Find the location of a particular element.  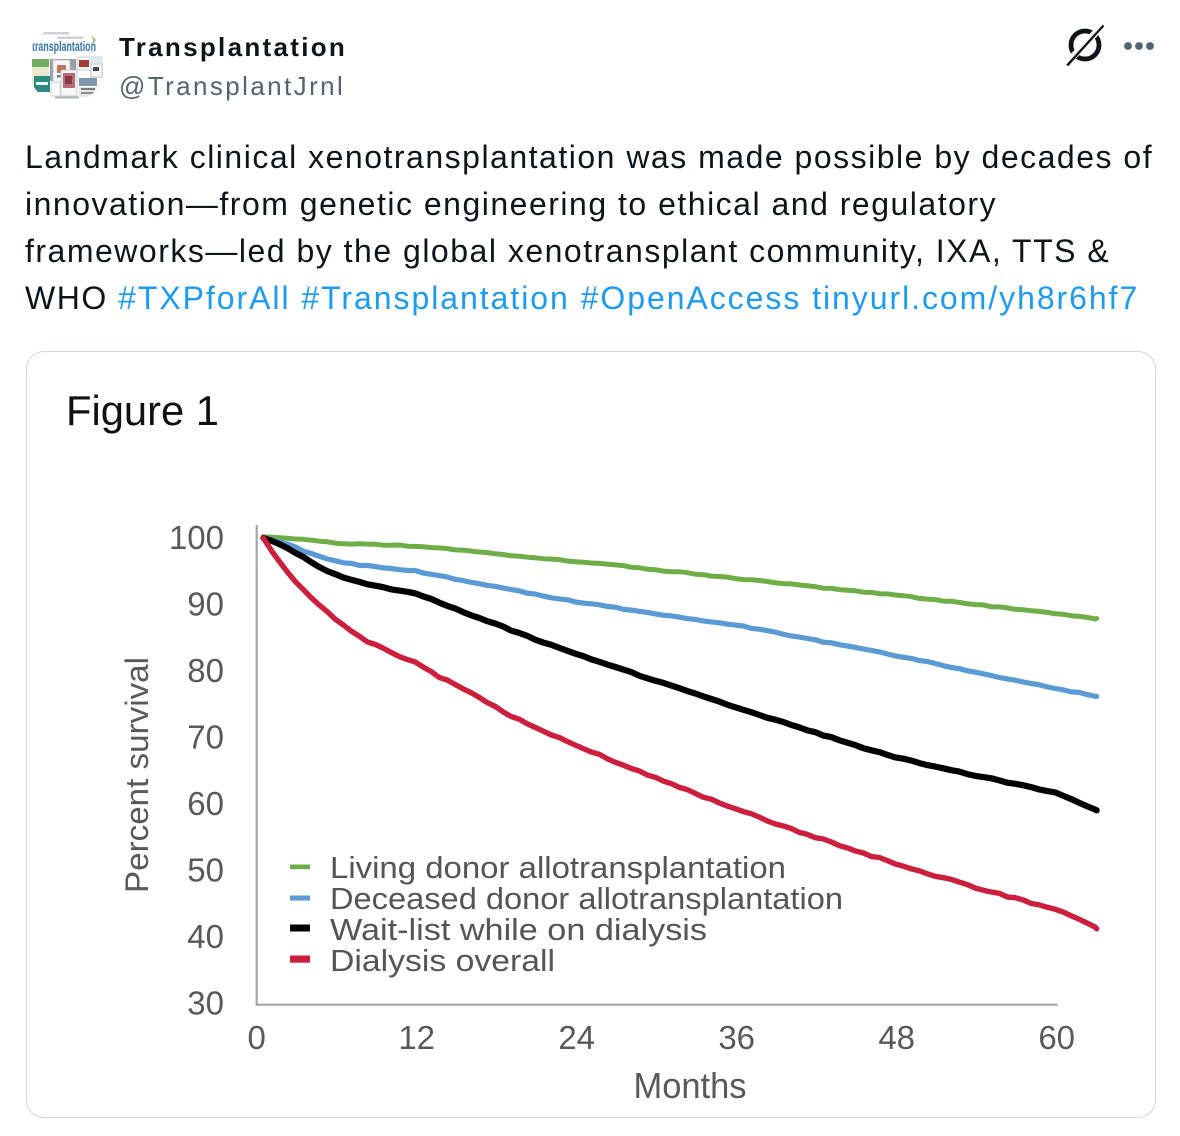

svg-text: Figure 1 is located at coordinates (142, 410).